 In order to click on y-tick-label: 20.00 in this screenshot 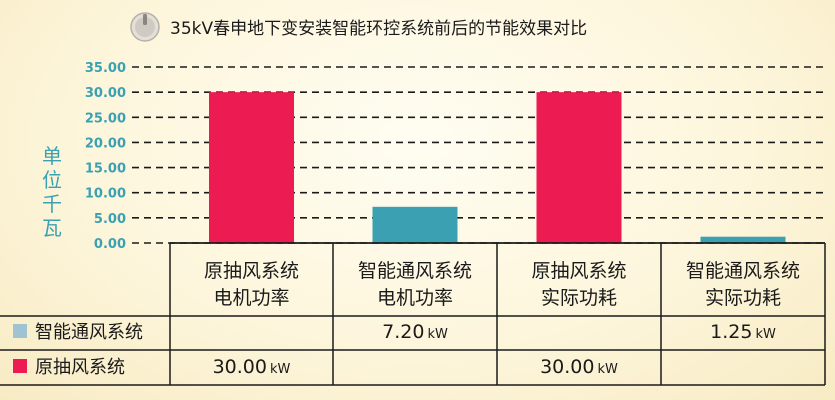, I will do `click(105, 143)`.